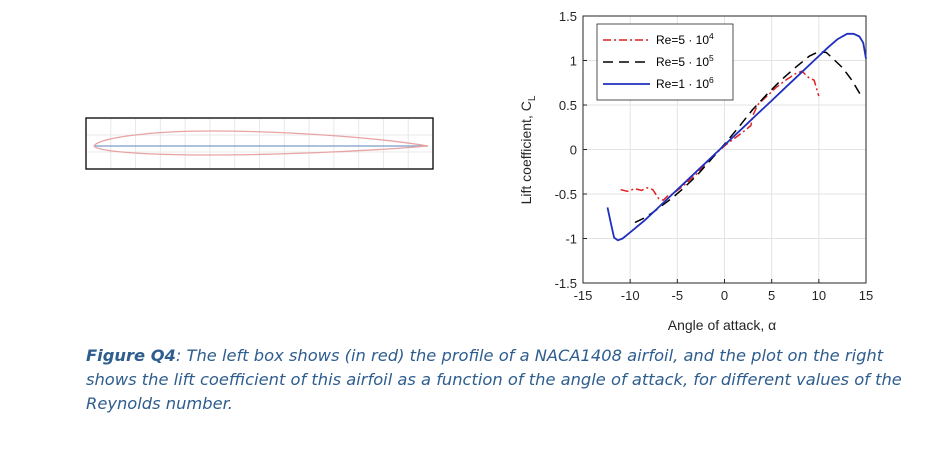  I want to click on legend: Re=5 · 104 Re=5 · 105 Re=1 · 106, so click(665, 62).